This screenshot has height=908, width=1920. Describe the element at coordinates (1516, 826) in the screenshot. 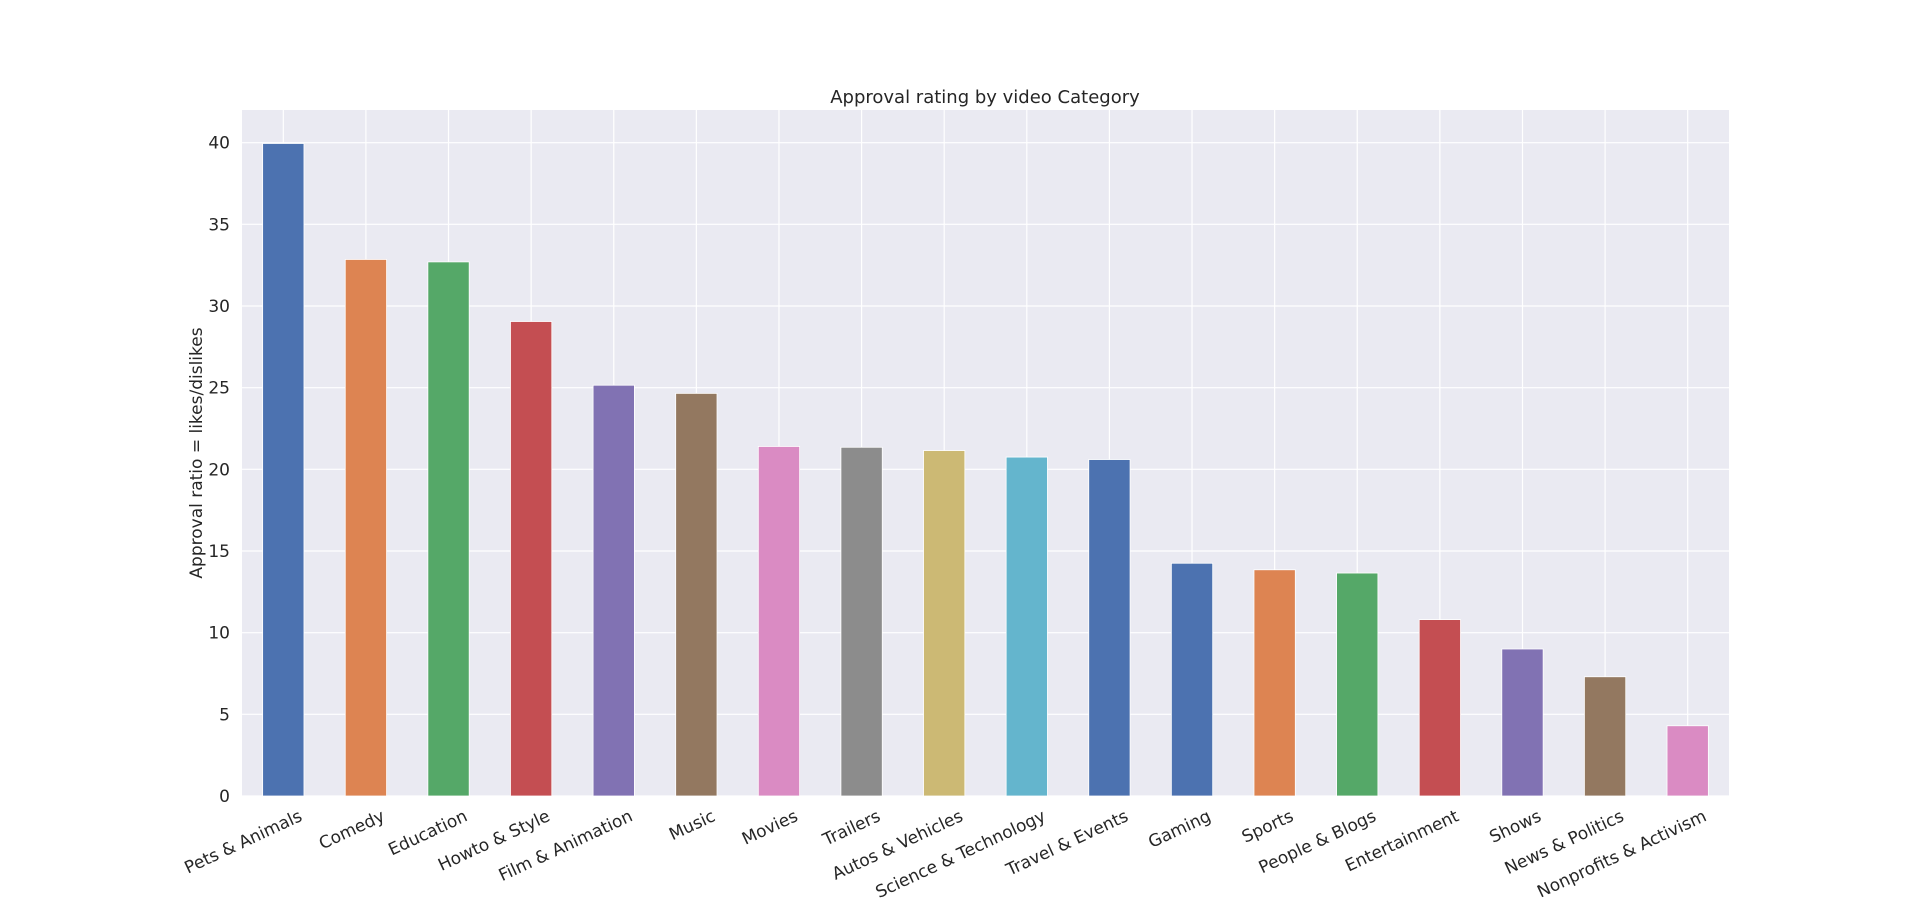

I see `x-tick-label: Shows` at that location.